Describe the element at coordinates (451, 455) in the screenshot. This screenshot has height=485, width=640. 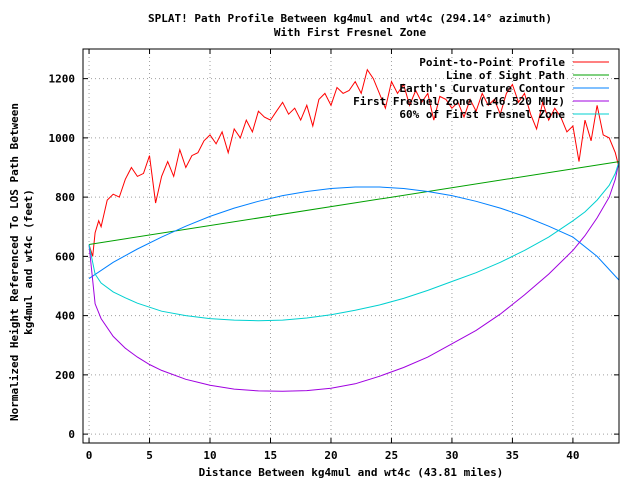
I see `x-tick-label: 30` at that location.